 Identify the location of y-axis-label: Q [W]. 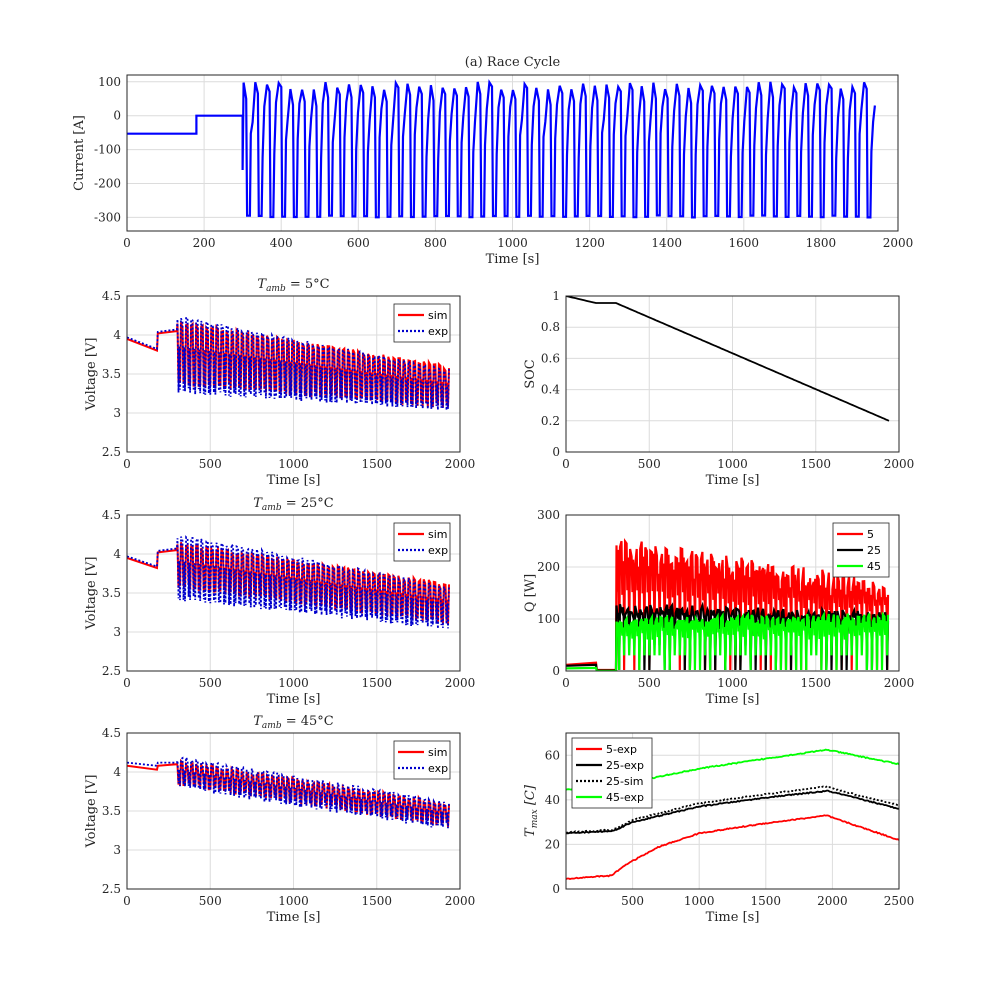
(530, 593).